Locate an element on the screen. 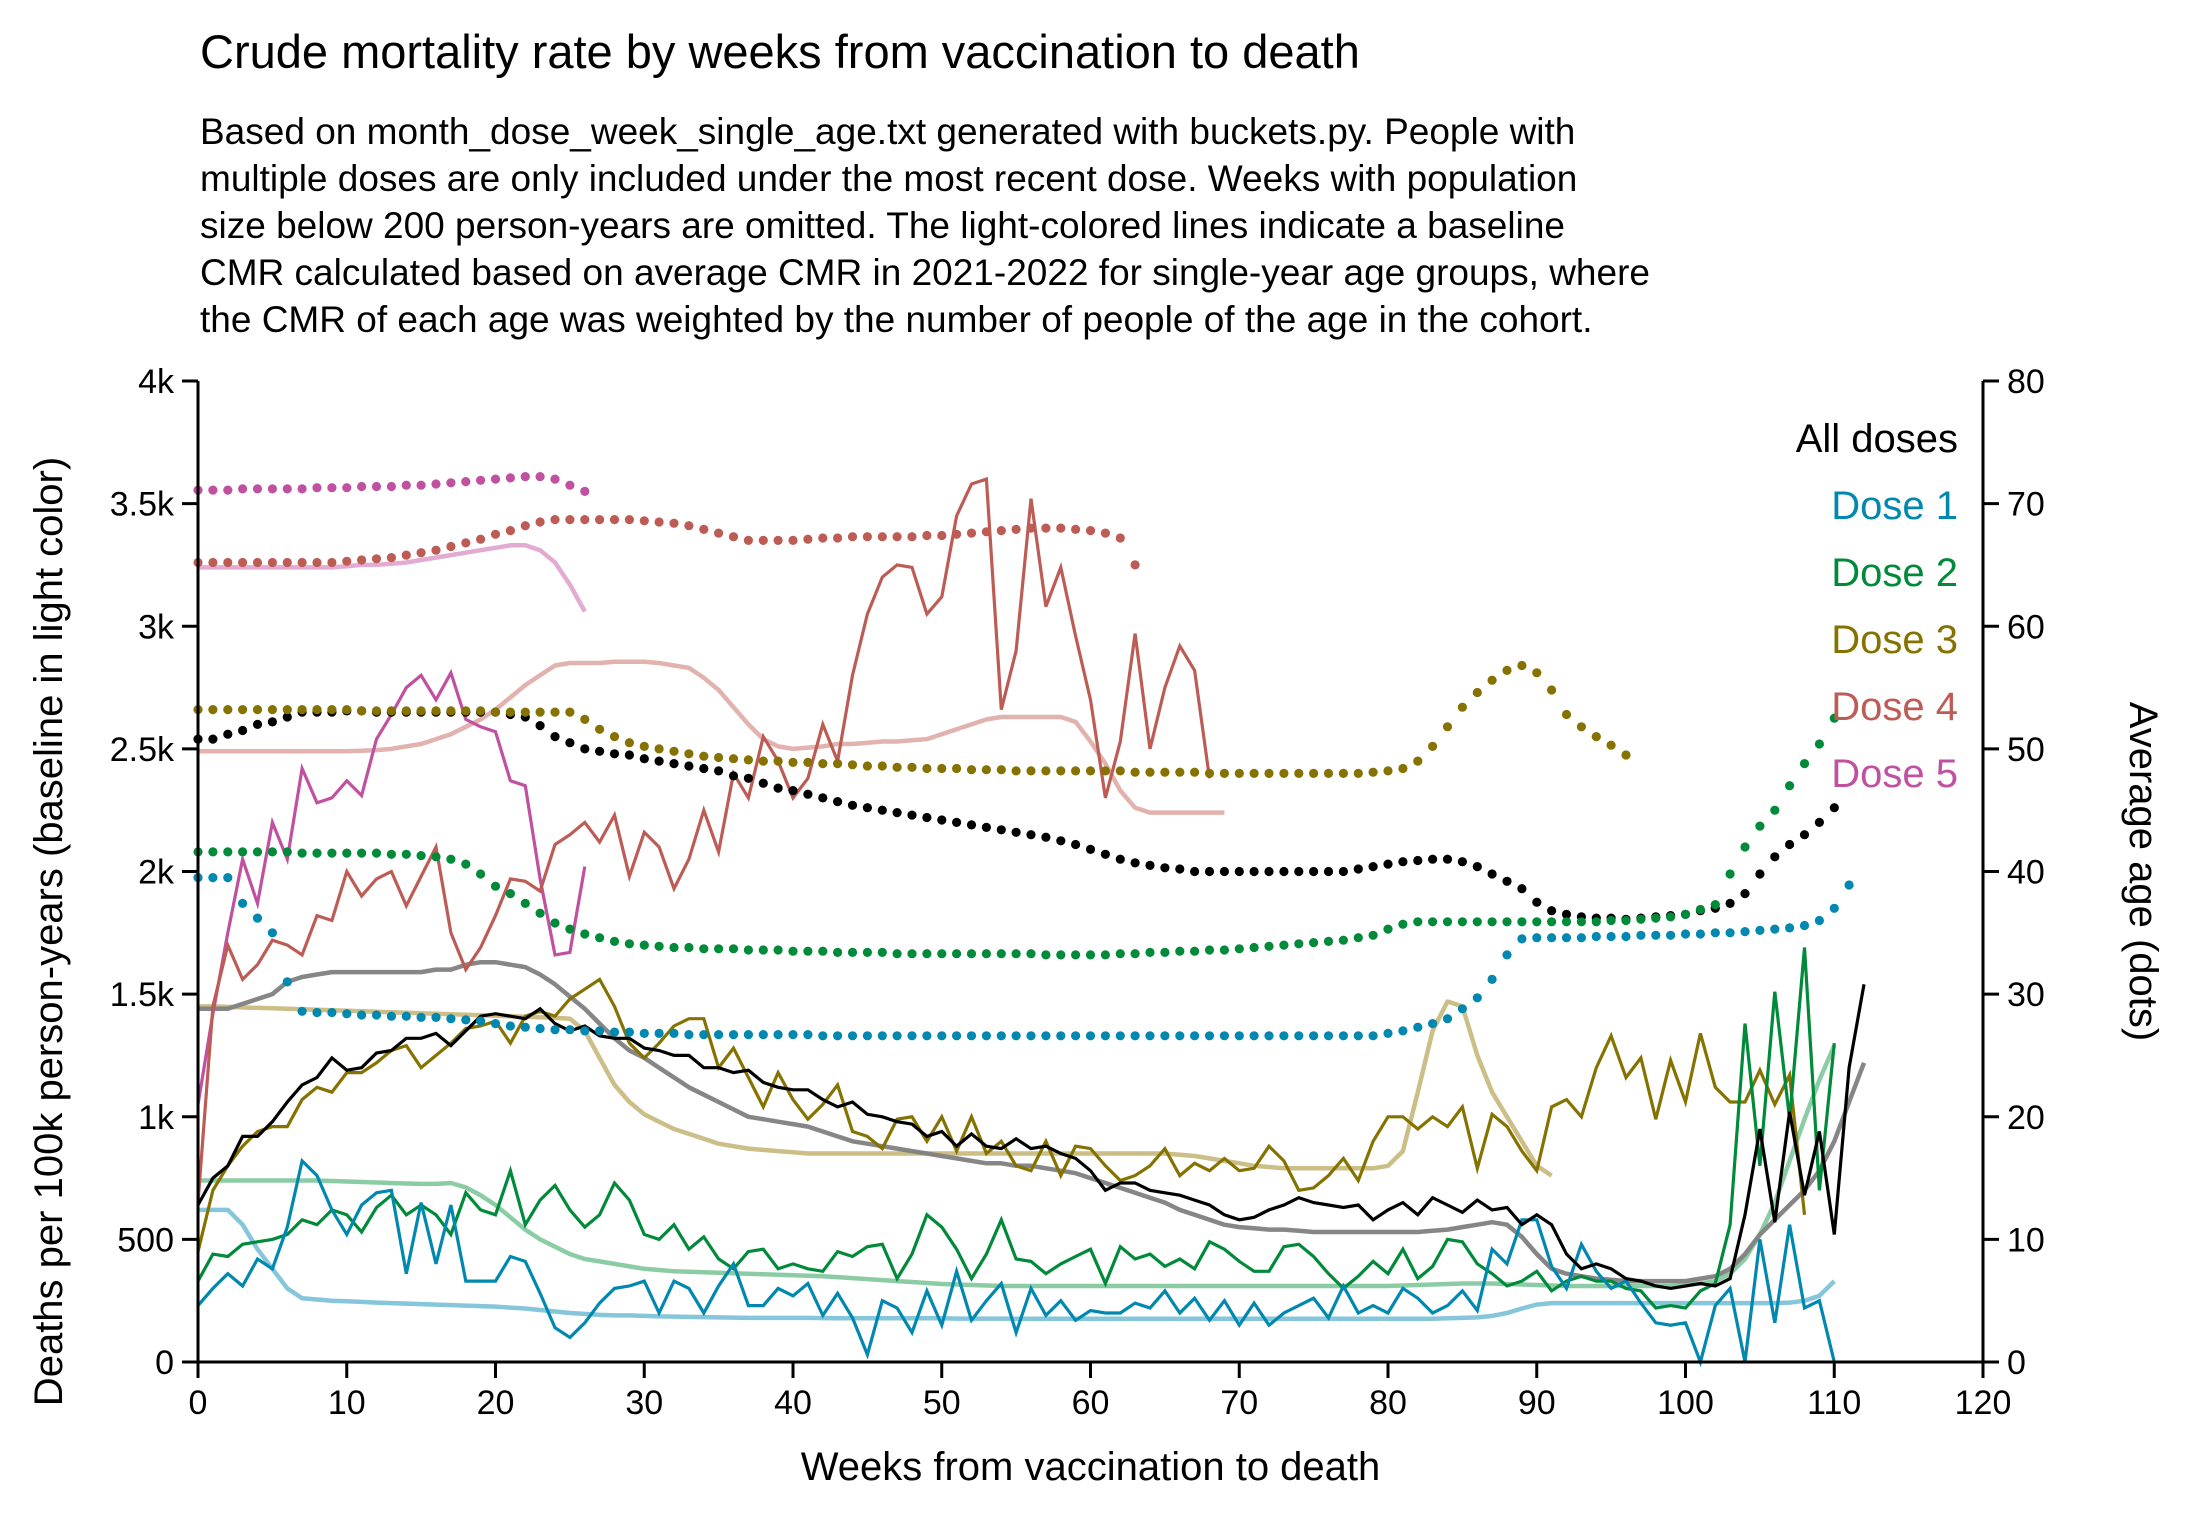 The image size is (2200, 1520). y2-tick-label: 80 is located at coordinates (2026, 382).